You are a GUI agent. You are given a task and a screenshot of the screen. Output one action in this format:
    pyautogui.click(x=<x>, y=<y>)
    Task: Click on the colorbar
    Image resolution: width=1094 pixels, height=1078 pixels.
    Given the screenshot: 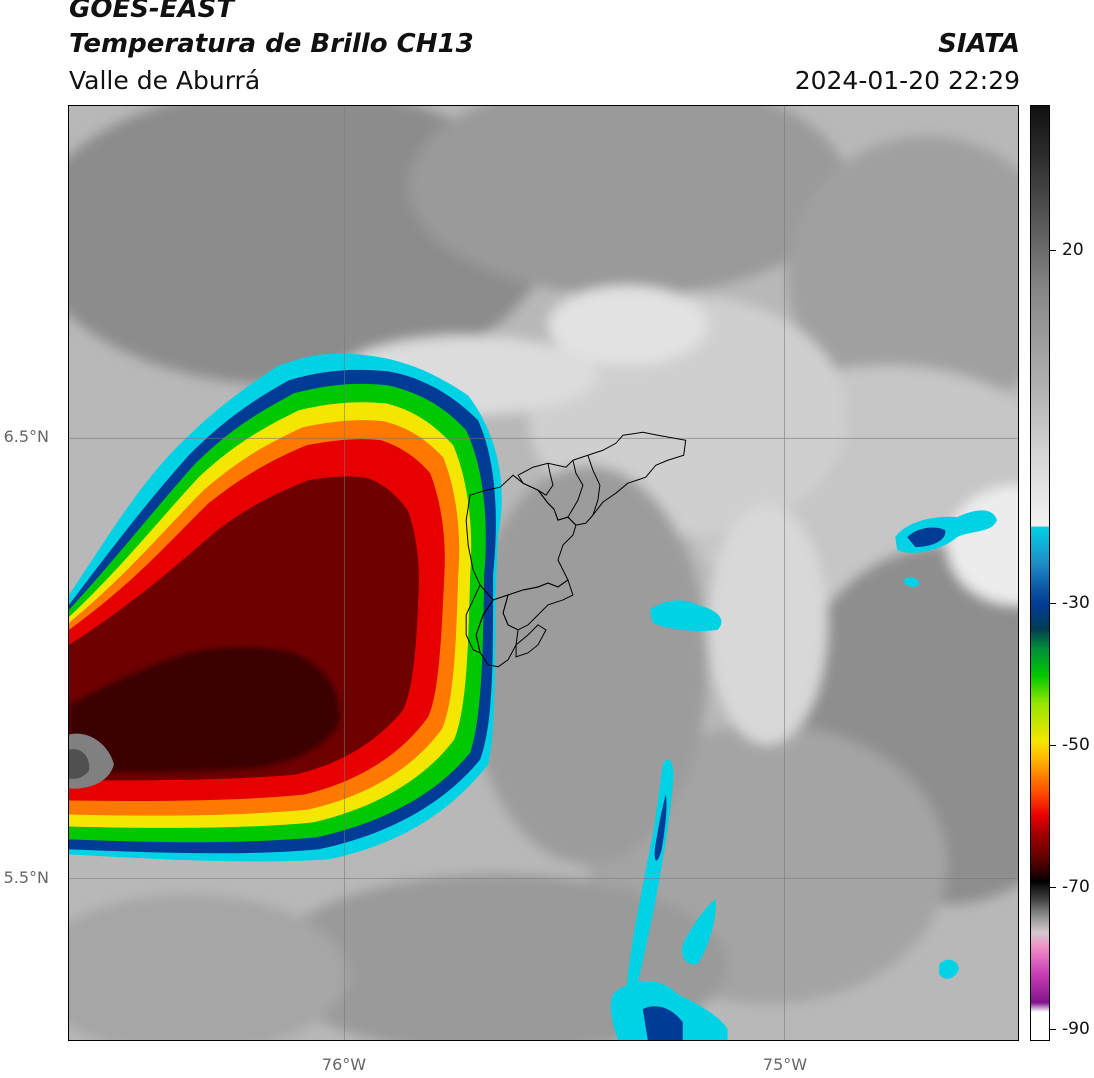 What is the action you would take?
    pyautogui.click(x=1040, y=573)
    